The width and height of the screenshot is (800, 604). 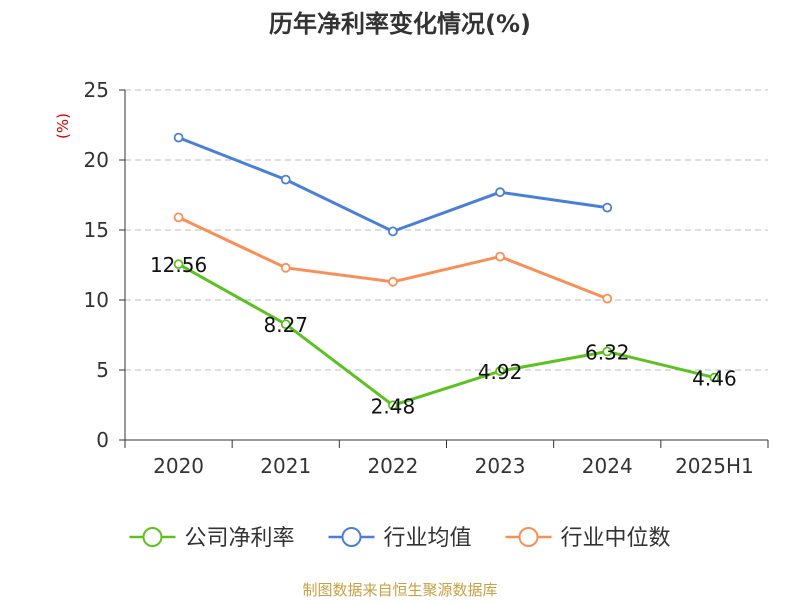 What do you see at coordinates (102, 370) in the screenshot?
I see `y-tick-label: 5` at bounding box center [102, 370].